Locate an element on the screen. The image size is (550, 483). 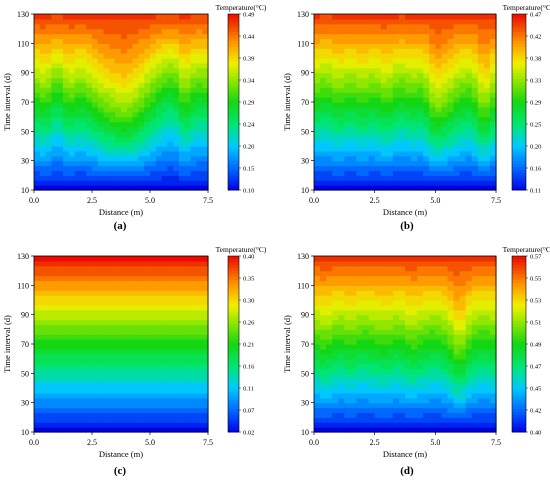
x-tick-label: 2.5 is located at coordinates (375, 442).